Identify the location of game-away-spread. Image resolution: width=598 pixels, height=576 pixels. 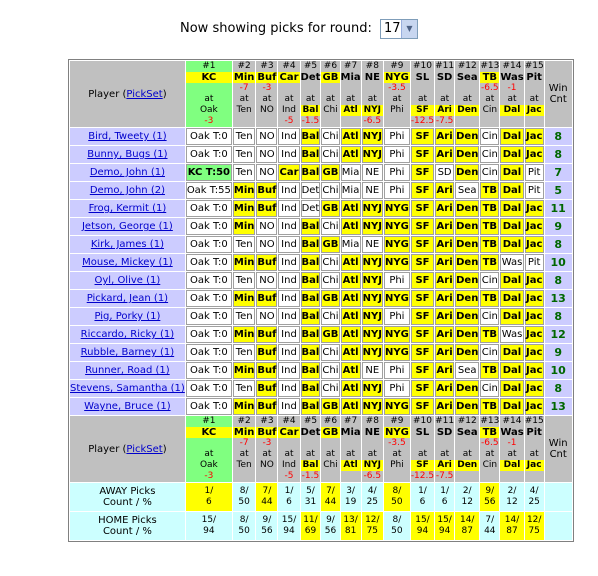
(372, 443).